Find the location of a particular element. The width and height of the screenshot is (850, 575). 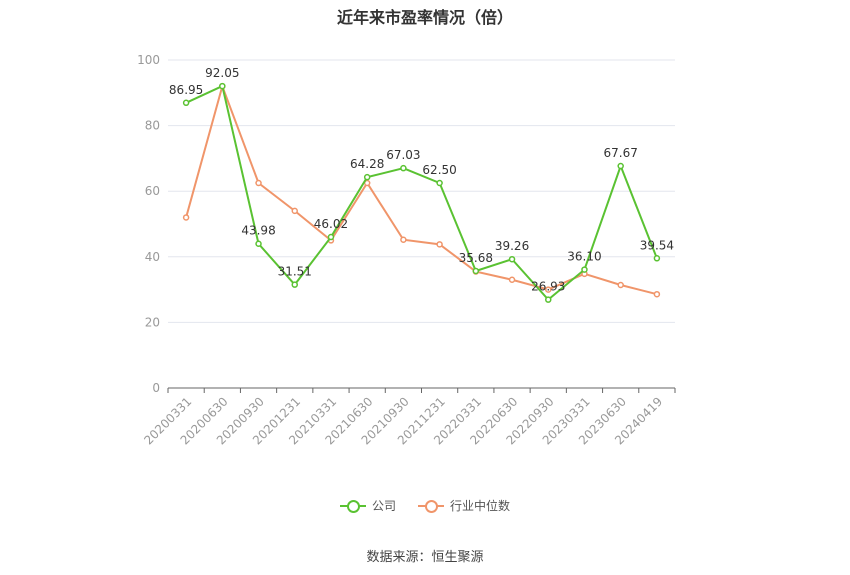

company-data-label: 64.28 is located at coordinates (367, 164).